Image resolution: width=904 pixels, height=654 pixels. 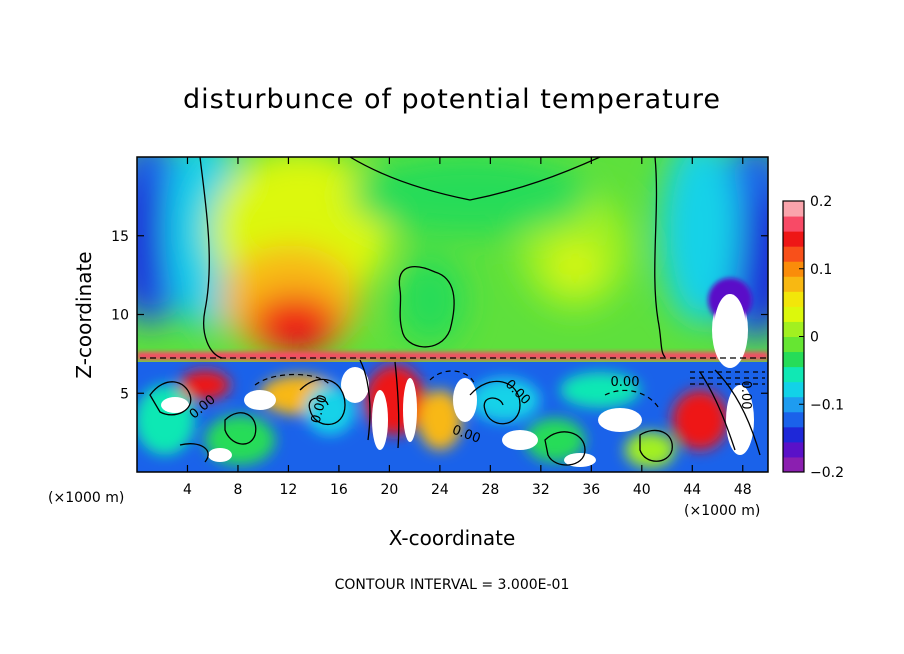 What do you see at coordinates (440, 490) in the screenshot?
I see `x-tick-label-5: 24` at bounding box center [440, 490].